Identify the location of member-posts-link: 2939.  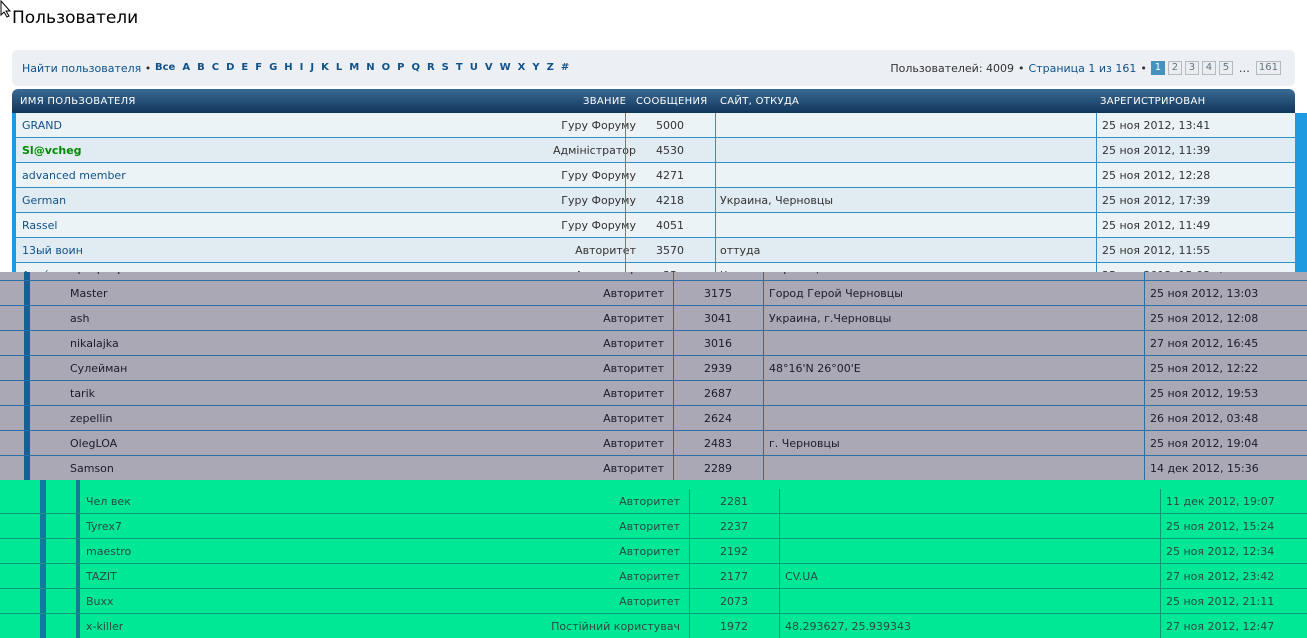
(718, 368).